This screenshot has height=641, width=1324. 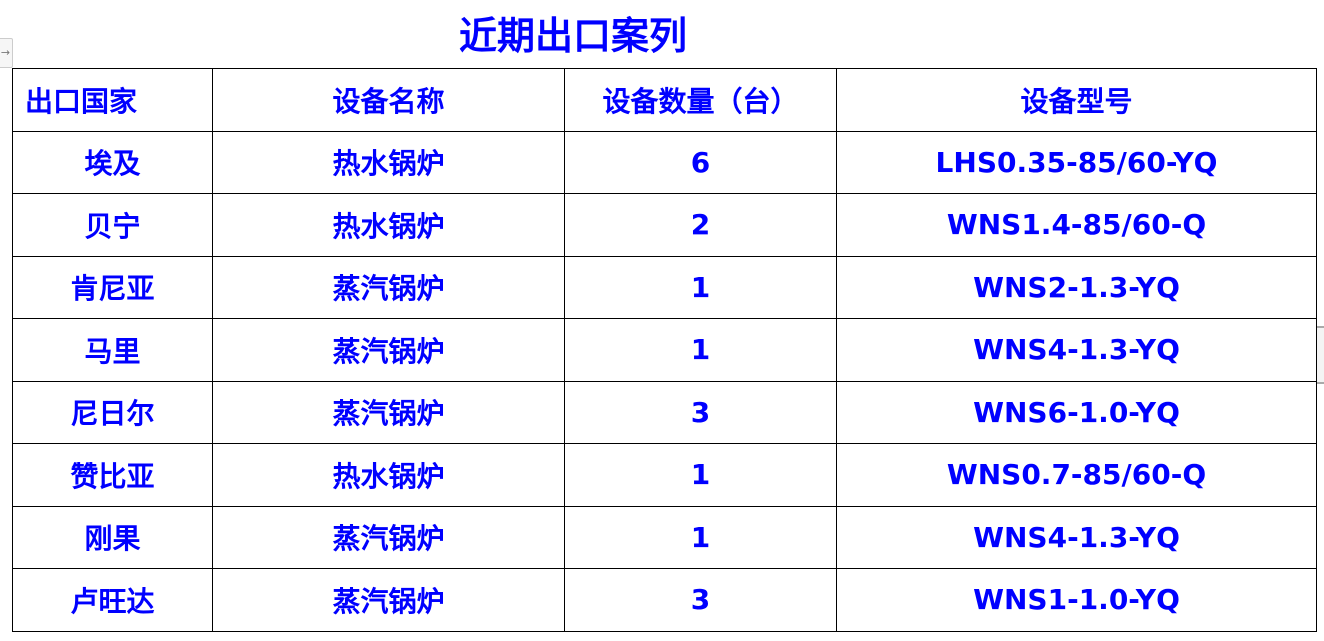 I want to click on table-row: 马里 蒸汽锅炉 1 WNS4-1.3-YQ, so click(x=664, y=350).